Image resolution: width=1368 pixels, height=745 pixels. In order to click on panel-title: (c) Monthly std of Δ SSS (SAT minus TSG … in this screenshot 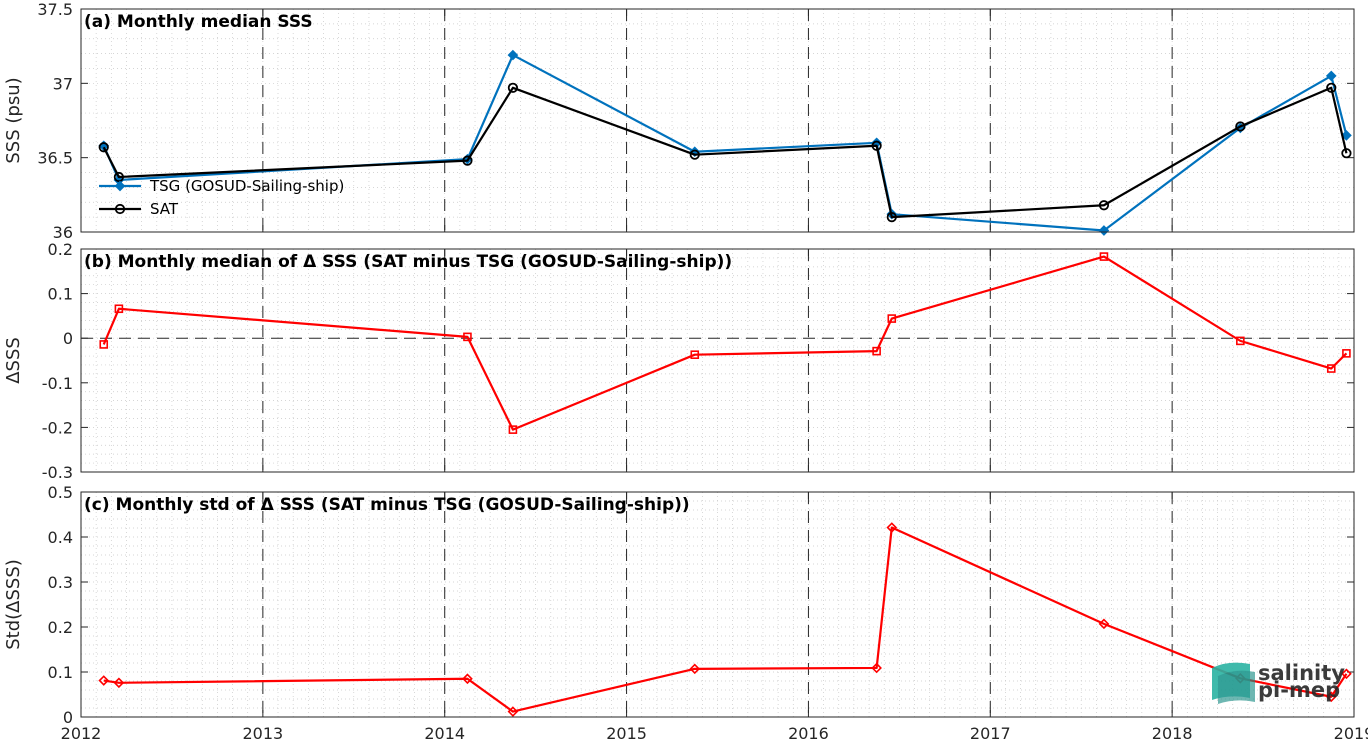, I will do `click(387, 505)`.